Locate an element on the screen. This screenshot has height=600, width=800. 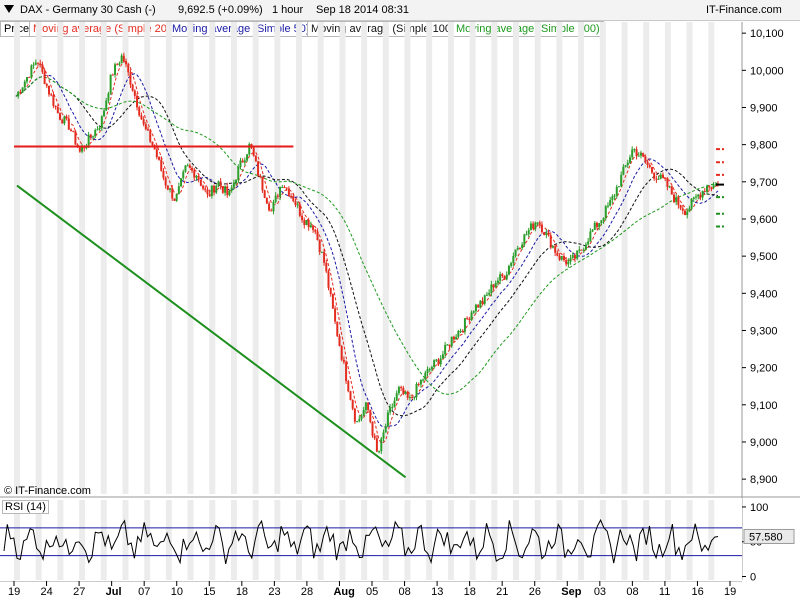
site-name: IT-Finance.com is located at coordinates (744, 10).